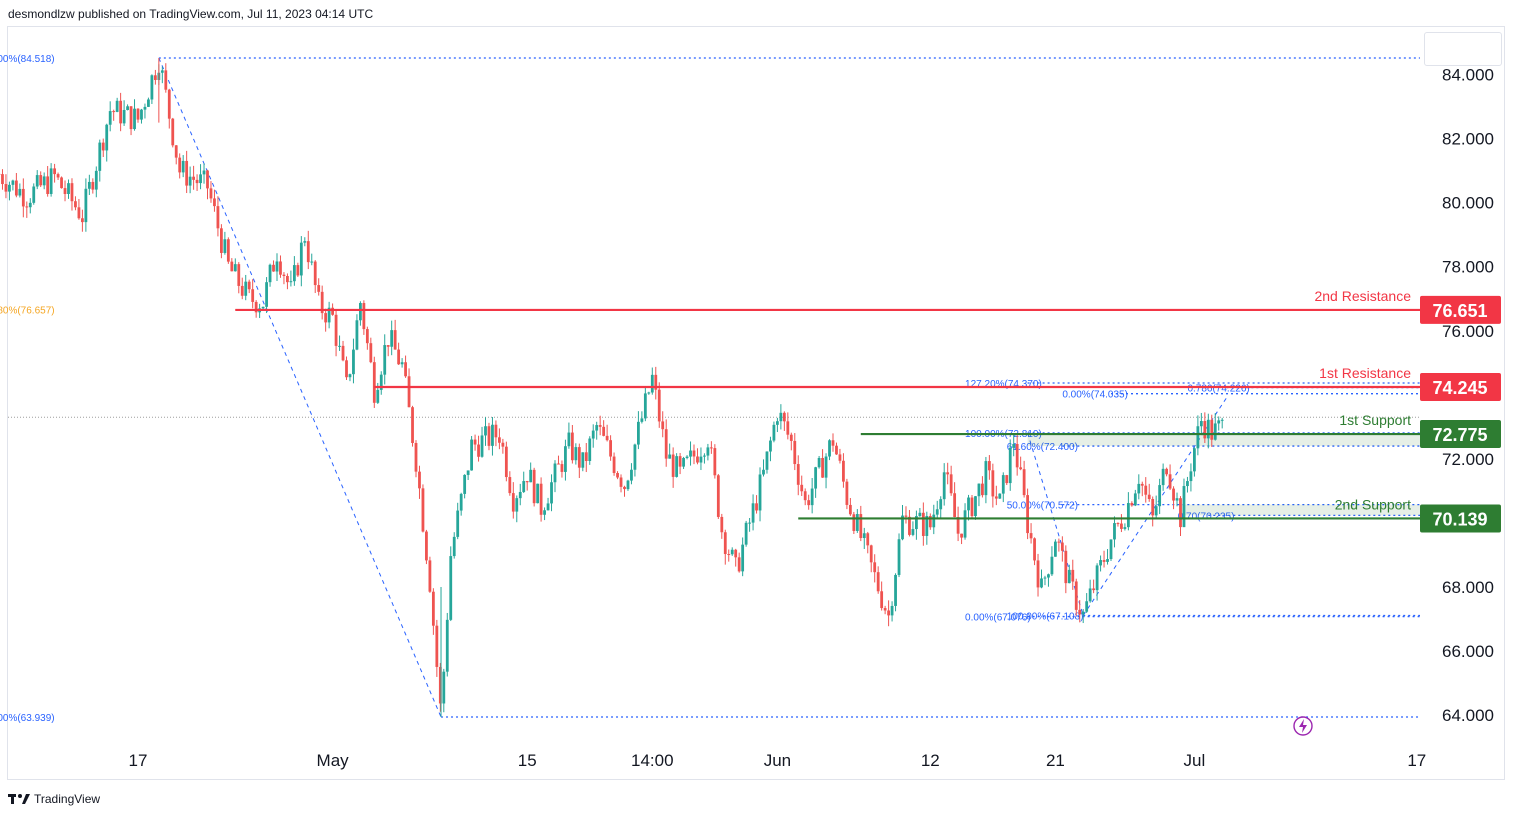 Image resolution: width=1516 pixels, height=818 pixels. What do you see at coordinates (527, 760) in the screenshot?
I see `x-tick-label: 15` at bounding box center [527, 760].